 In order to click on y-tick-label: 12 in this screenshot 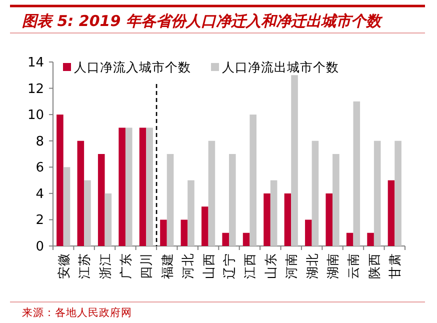, I will do `click(35, 89)`.